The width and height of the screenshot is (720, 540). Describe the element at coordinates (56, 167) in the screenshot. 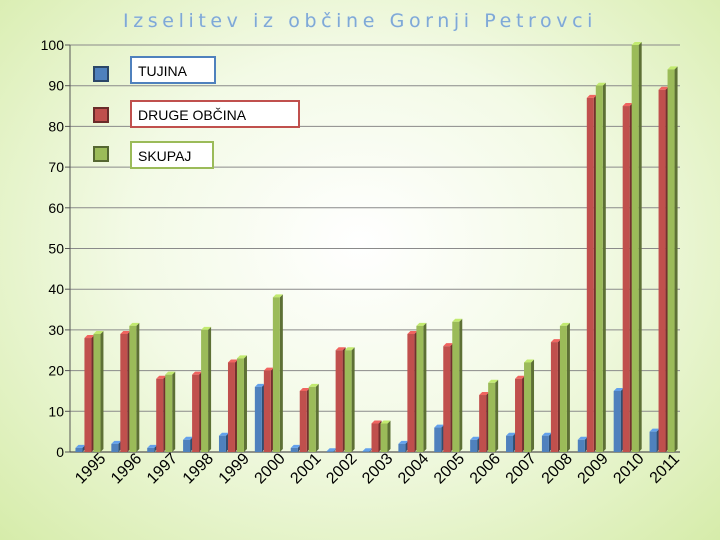

I see `y-tick-label: 70` at that location.